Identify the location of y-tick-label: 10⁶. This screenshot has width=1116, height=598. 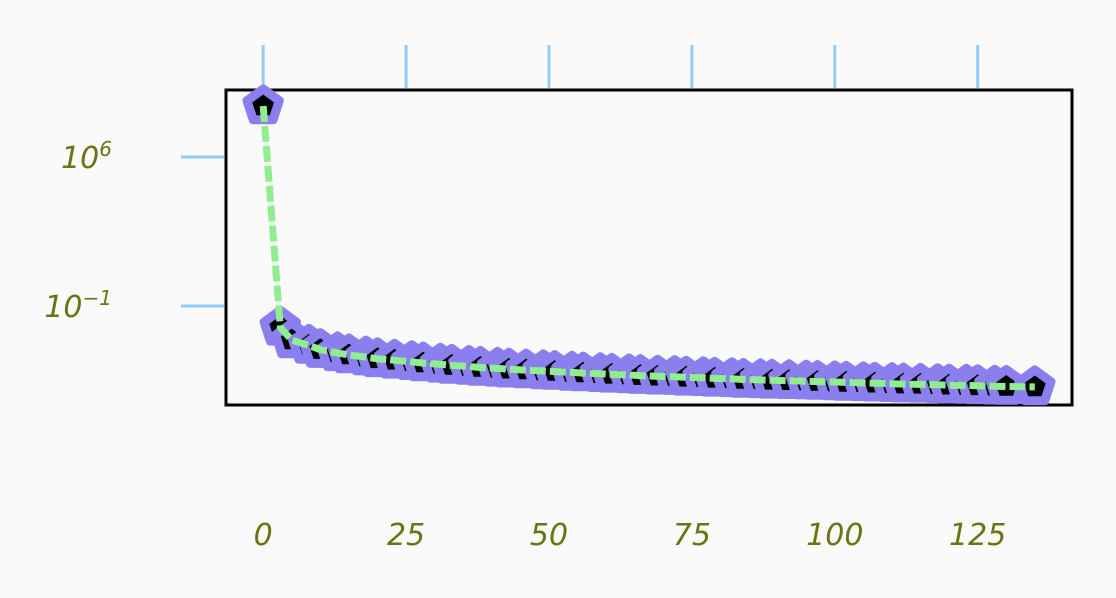
(86, 156).